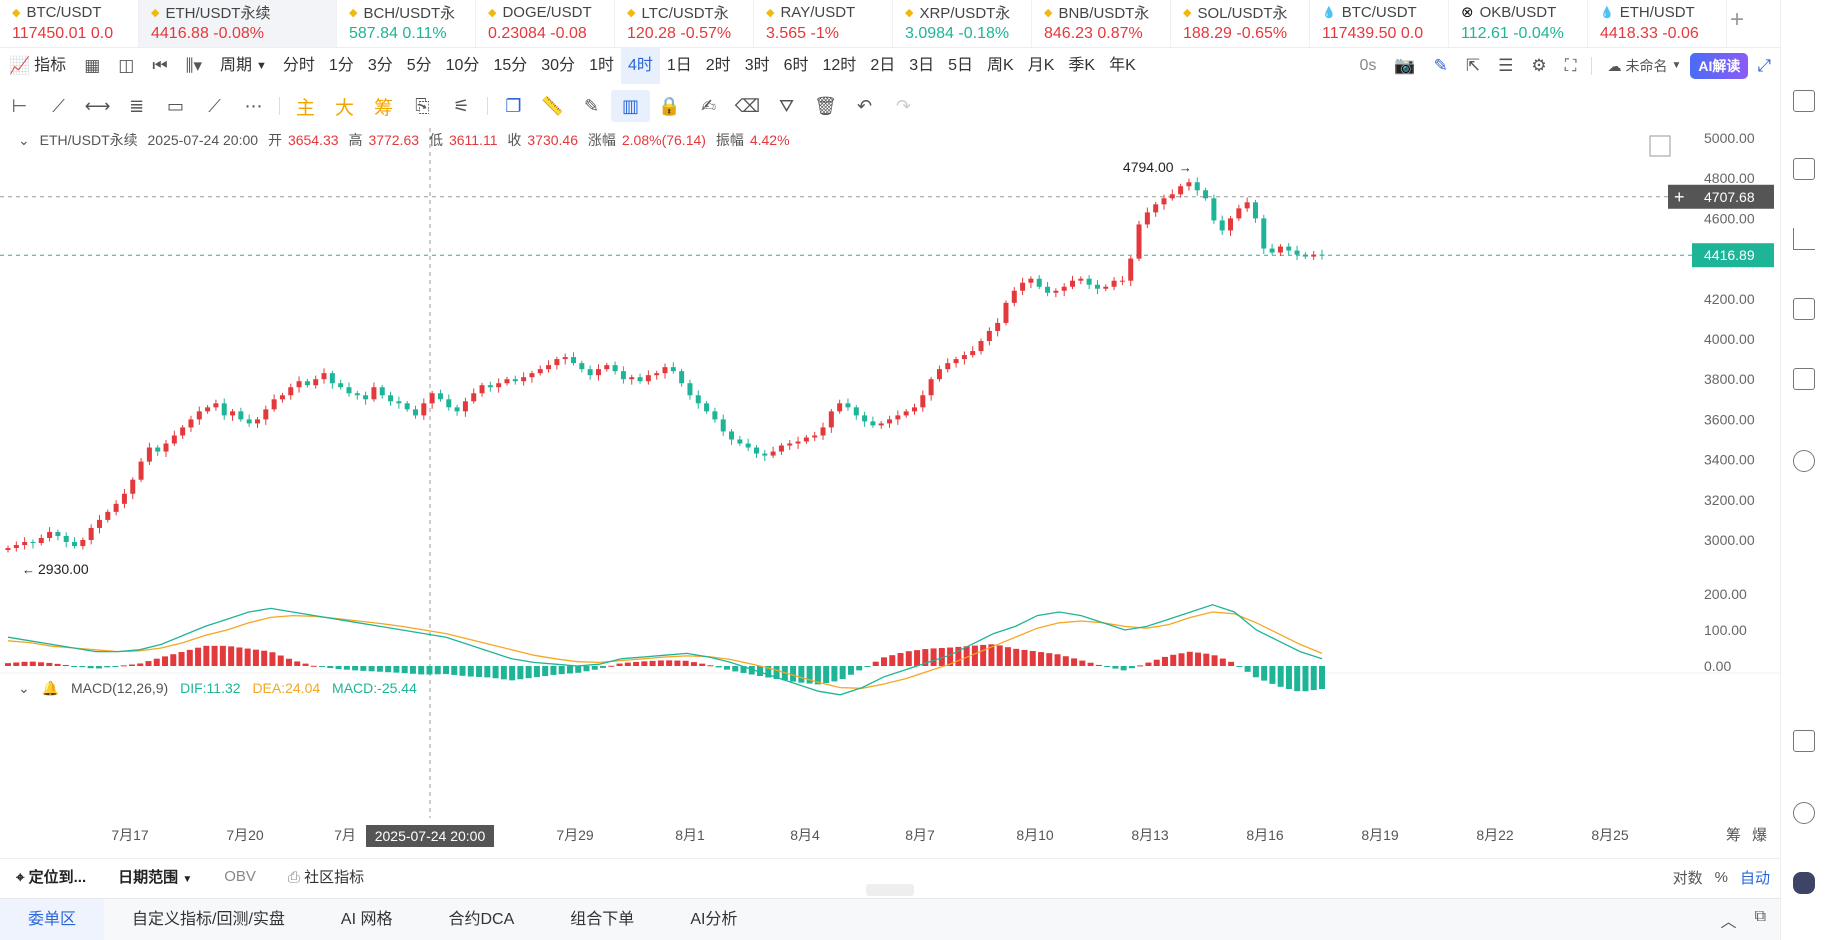 The image size is (1826, 940). I want to click on note-tool: ✍, so click(708, 106).